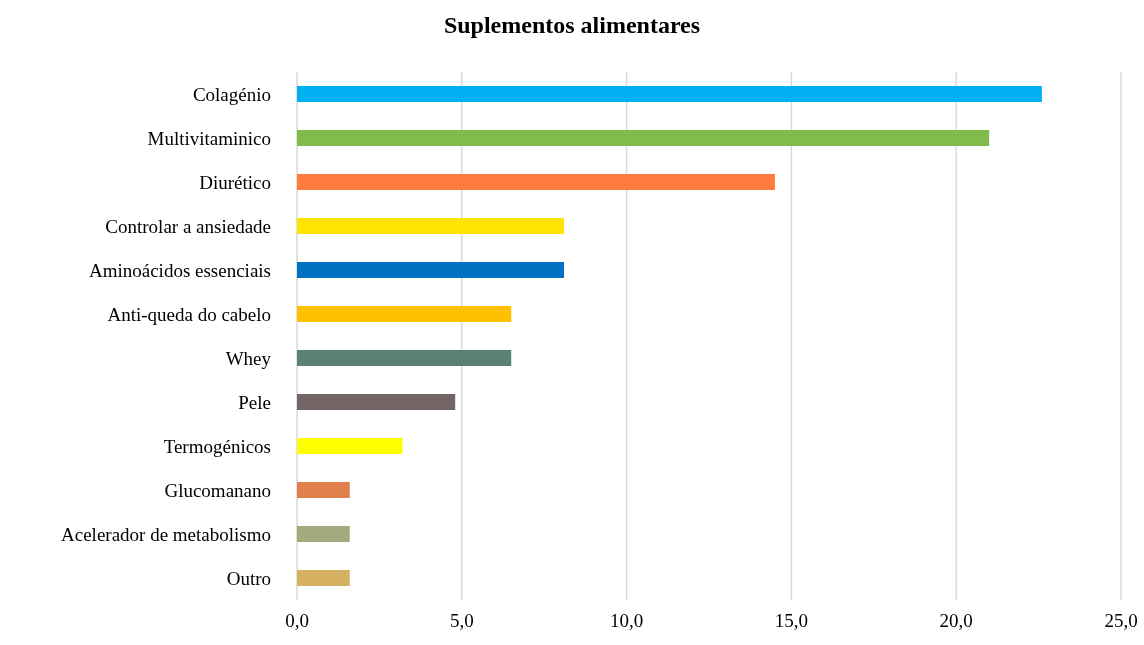 The width and height of the screenshot is (1144, 645). I want to click on chart-title: Suplementos alimentares, so click(572, 25).